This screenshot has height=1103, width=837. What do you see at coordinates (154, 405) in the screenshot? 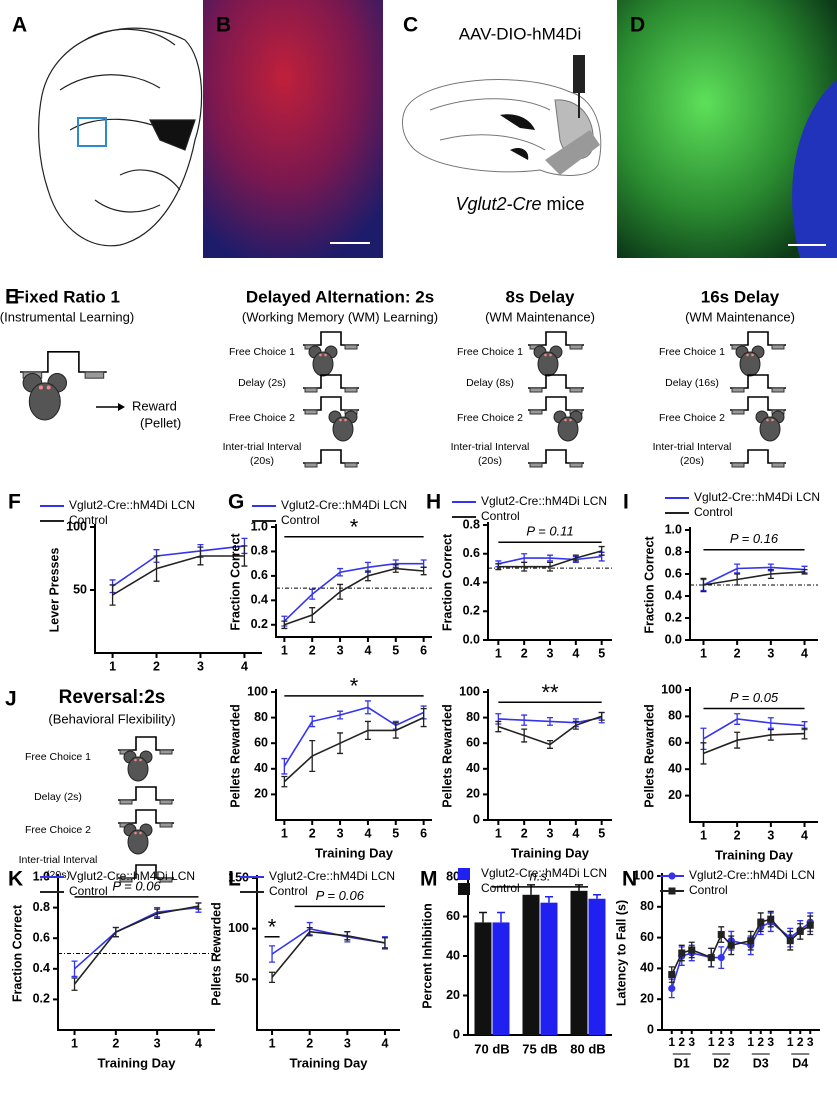
I see `reward-label: Reward` at bounding box center [154, 405].